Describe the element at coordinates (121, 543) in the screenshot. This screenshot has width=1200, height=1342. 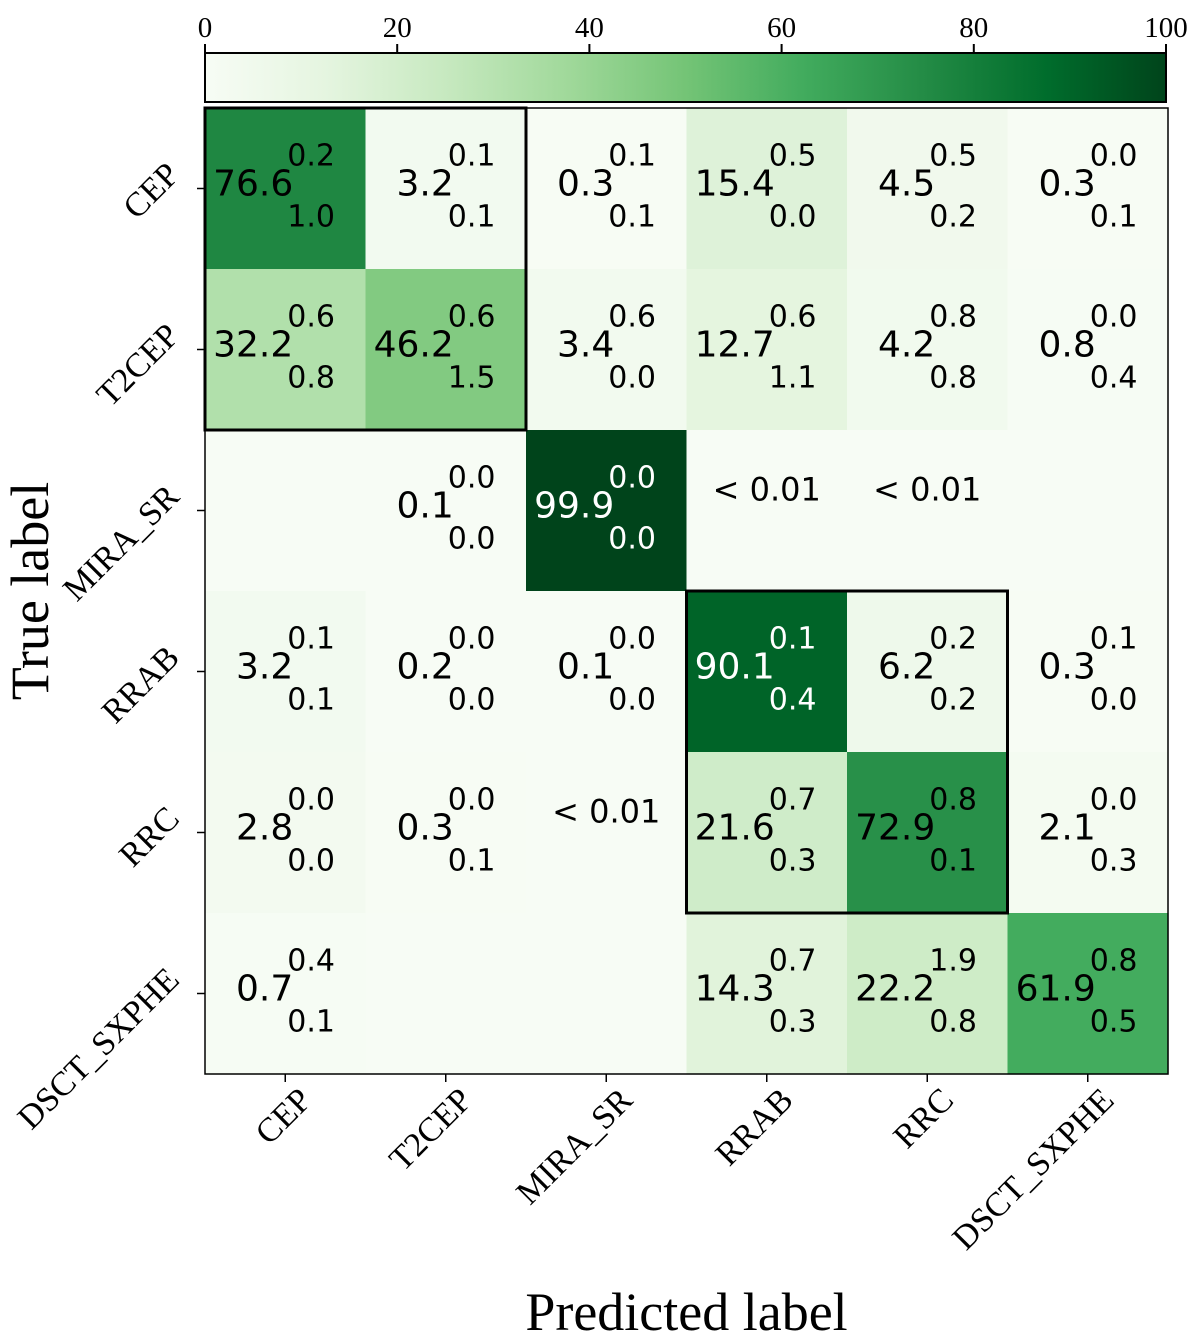
I see `y-tick-label: MIRA_SR` at that location.